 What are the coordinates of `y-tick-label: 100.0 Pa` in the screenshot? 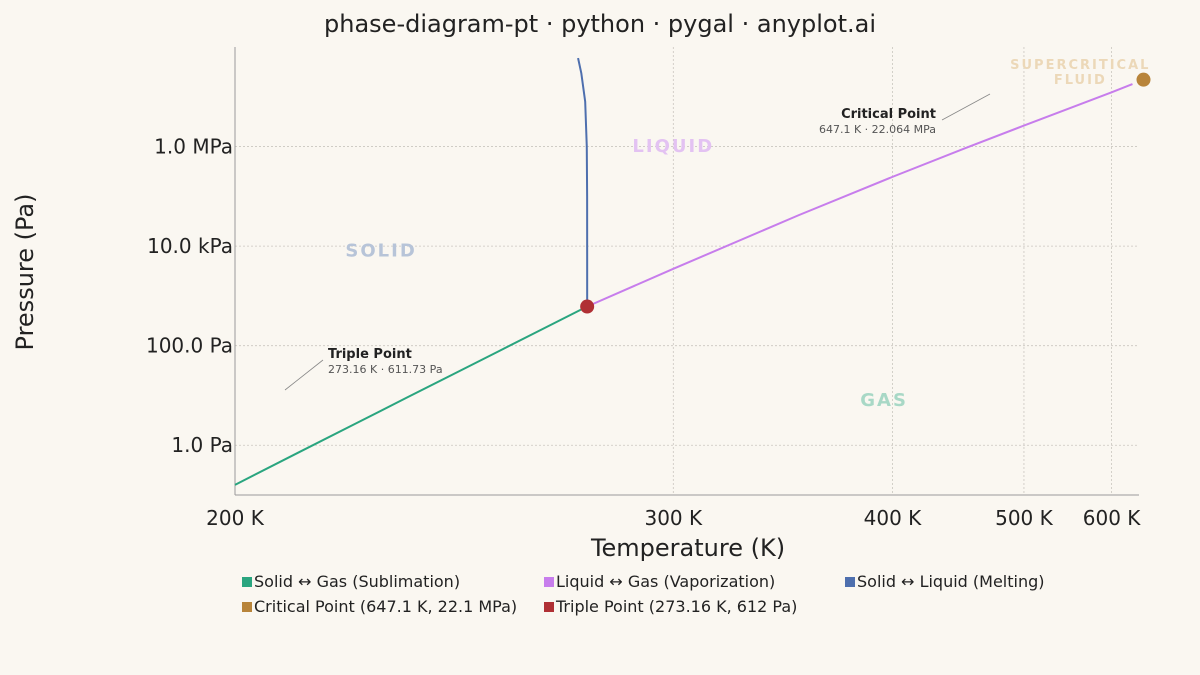 It's located at (189, 346).